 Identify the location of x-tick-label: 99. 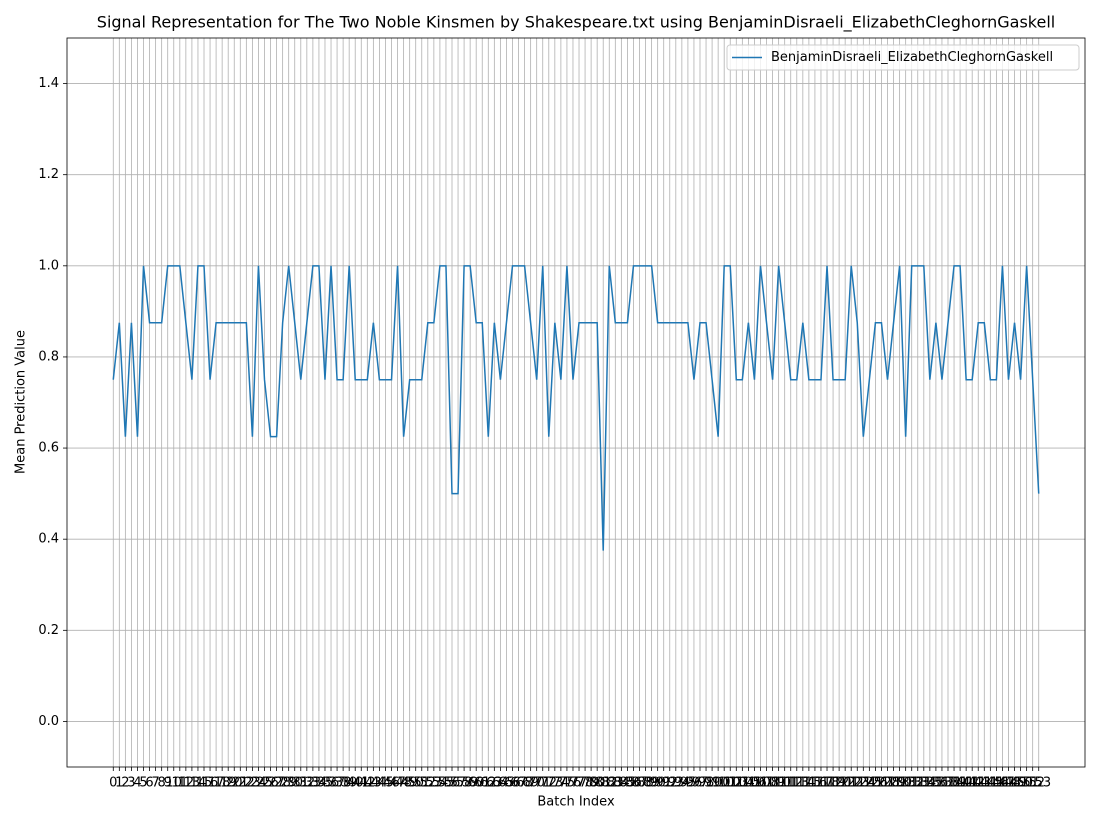
(712, 783).